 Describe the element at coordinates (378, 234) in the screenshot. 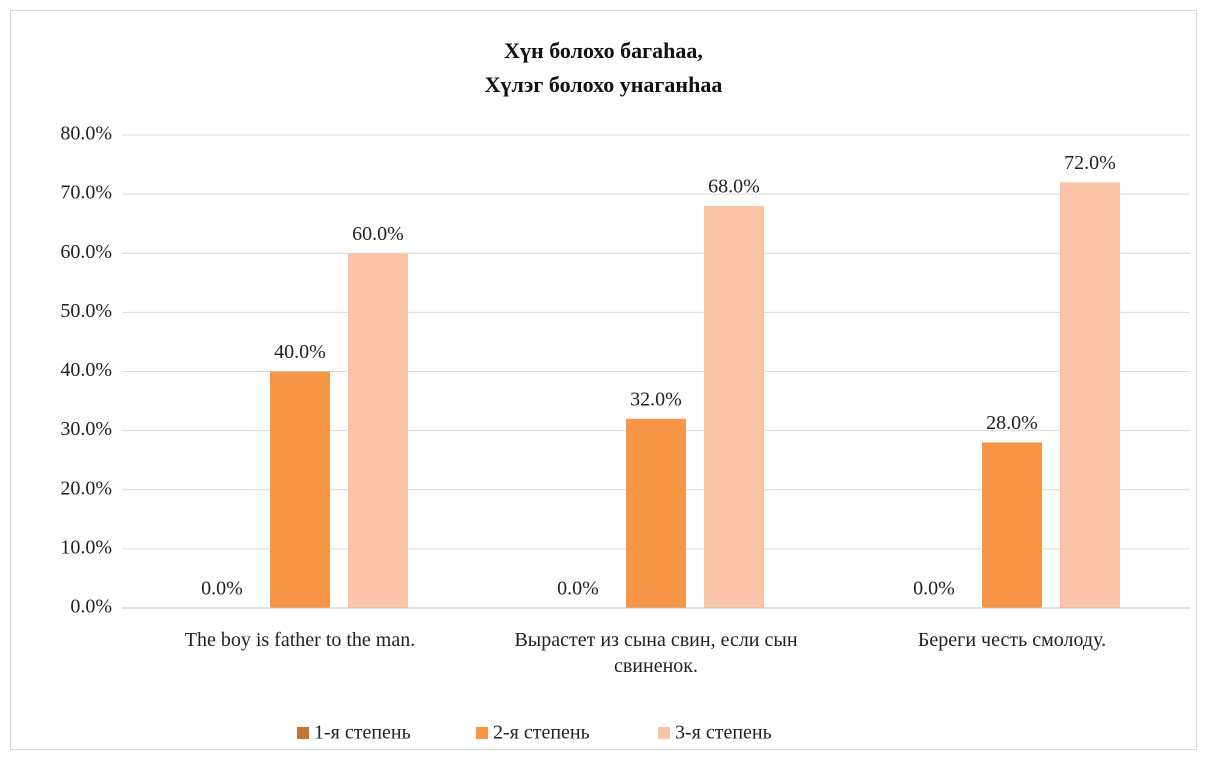

I see `data-label: 60.0%` at that location.